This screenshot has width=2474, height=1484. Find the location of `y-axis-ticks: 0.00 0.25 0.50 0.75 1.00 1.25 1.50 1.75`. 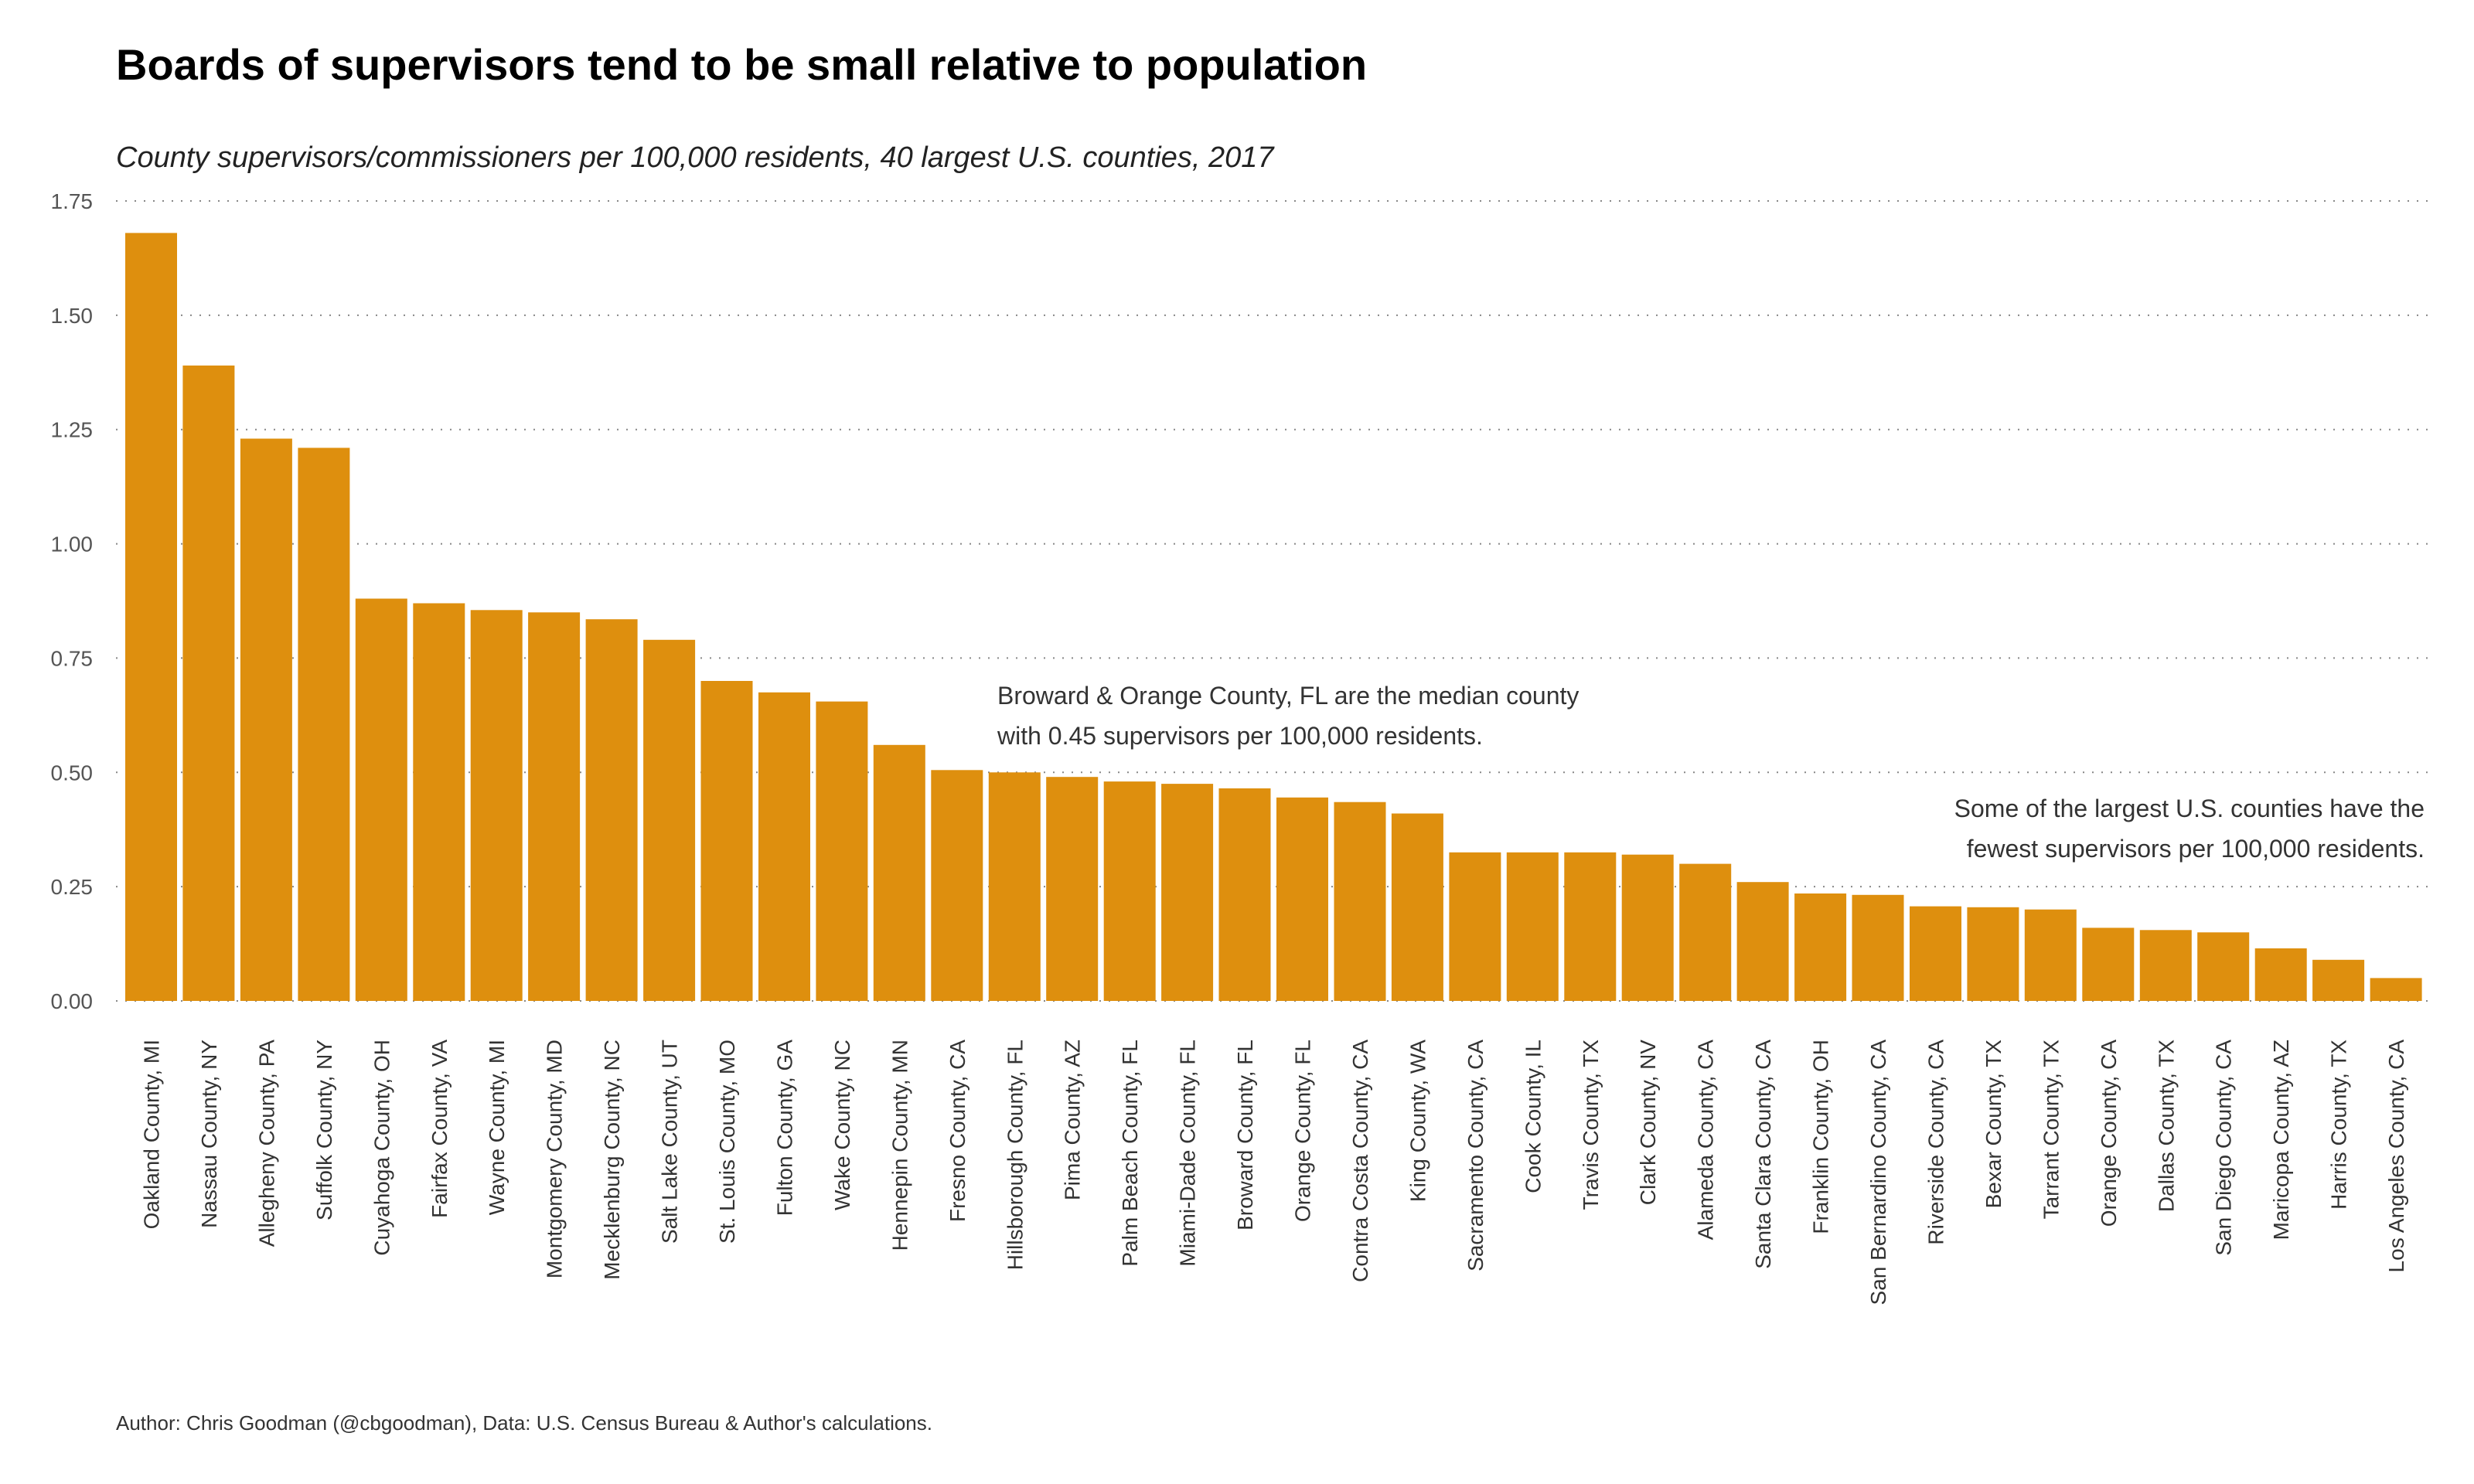

y-axis-ticks: 0.00 0.25 0.50 0.75 1.00 1.25 1.50 1.75 is located at coordinates (72, 601).